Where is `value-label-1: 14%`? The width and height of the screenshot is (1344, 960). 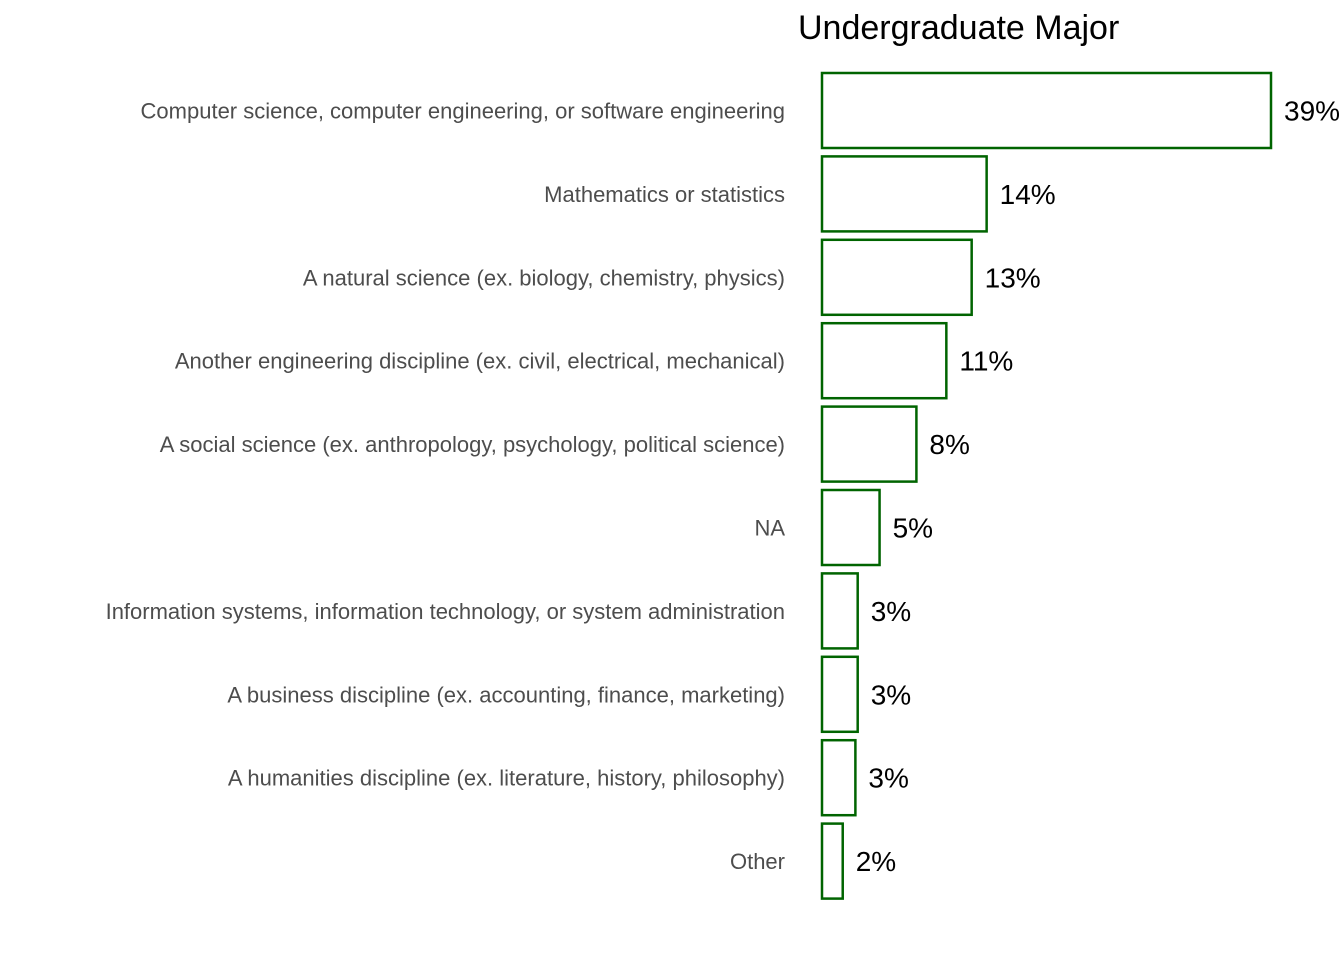 value-label-1: 14% is located at coordinates (1028, 194).